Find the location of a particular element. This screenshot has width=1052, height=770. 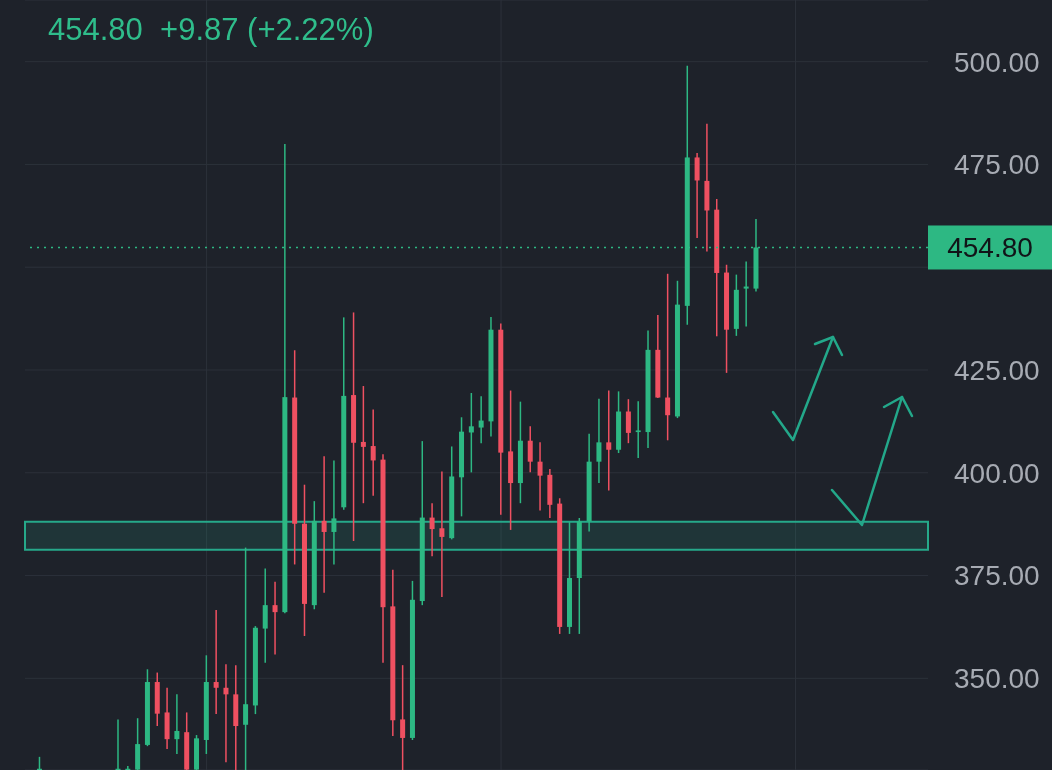

y-tick-label: 425.00 is located at coordinates (997, 370).